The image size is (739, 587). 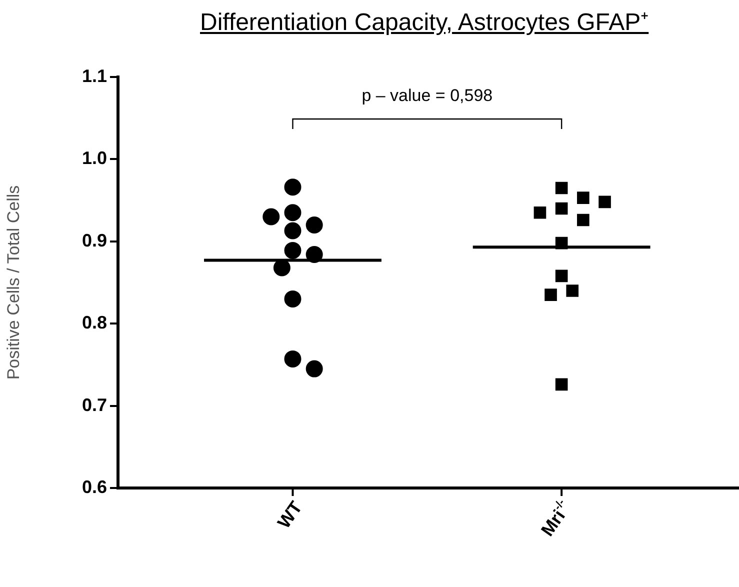 What do you see at coordinates (94, 404) in the screenshot?
I see `y-tick-label: 0.7` at bounding box center [94, 404].